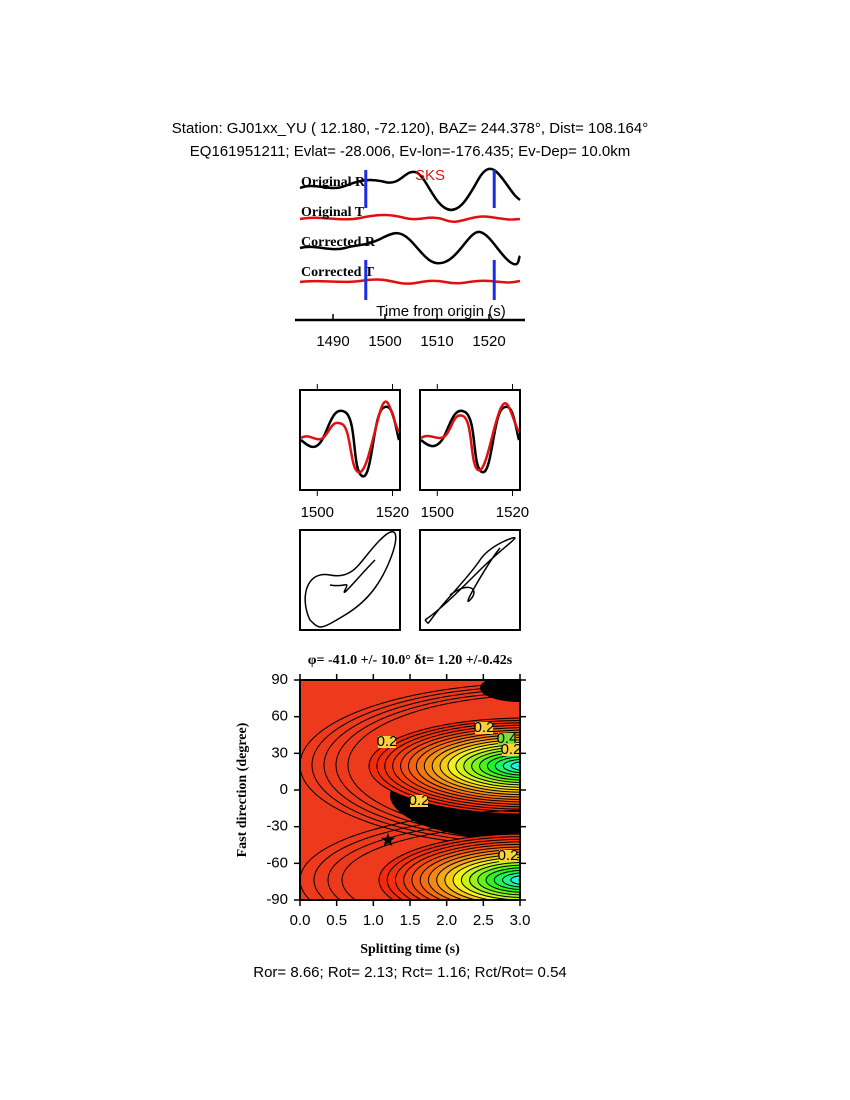 The width and height of the screenshot is (850, 1100). I want to click on trace-label: Corrected R, so click(338, 242).